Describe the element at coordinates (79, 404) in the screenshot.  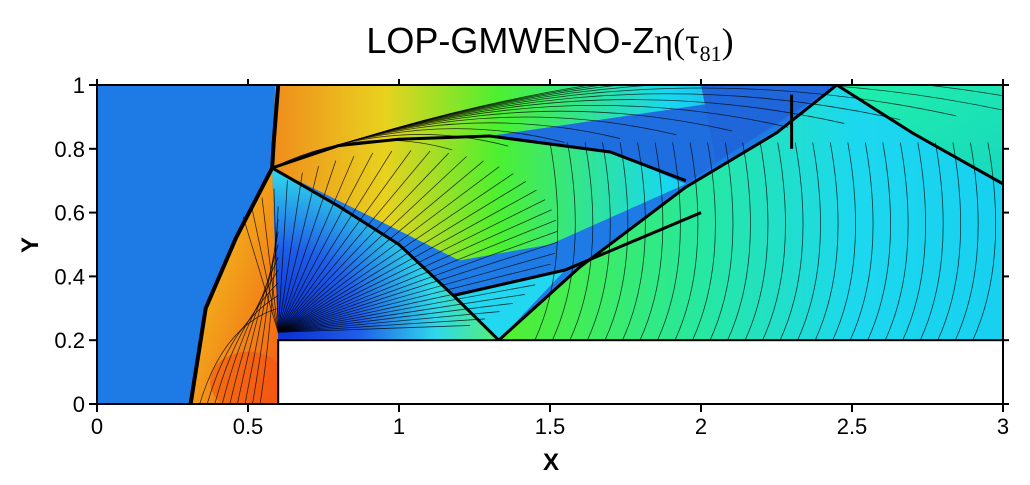
I see `y-tick-label: 0` at that location.